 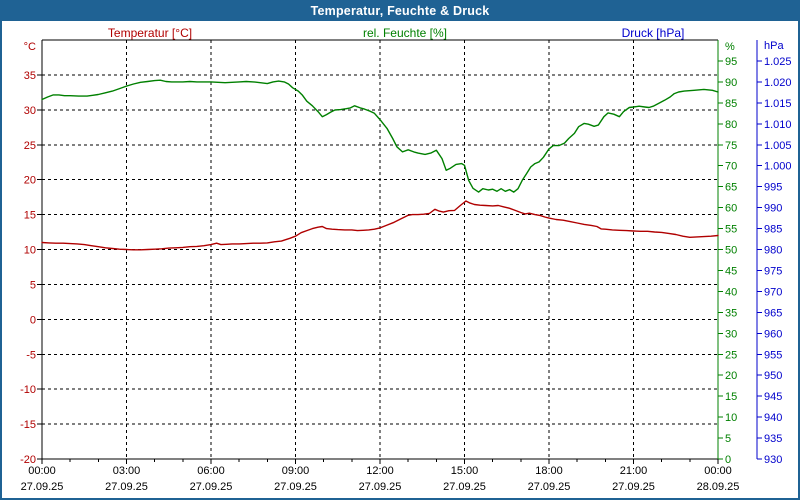 What do you see at coordinates (33, 320) in the screenshot?
I see `temperature-axis-tick-label: 0` at bounding box center [33, 320].